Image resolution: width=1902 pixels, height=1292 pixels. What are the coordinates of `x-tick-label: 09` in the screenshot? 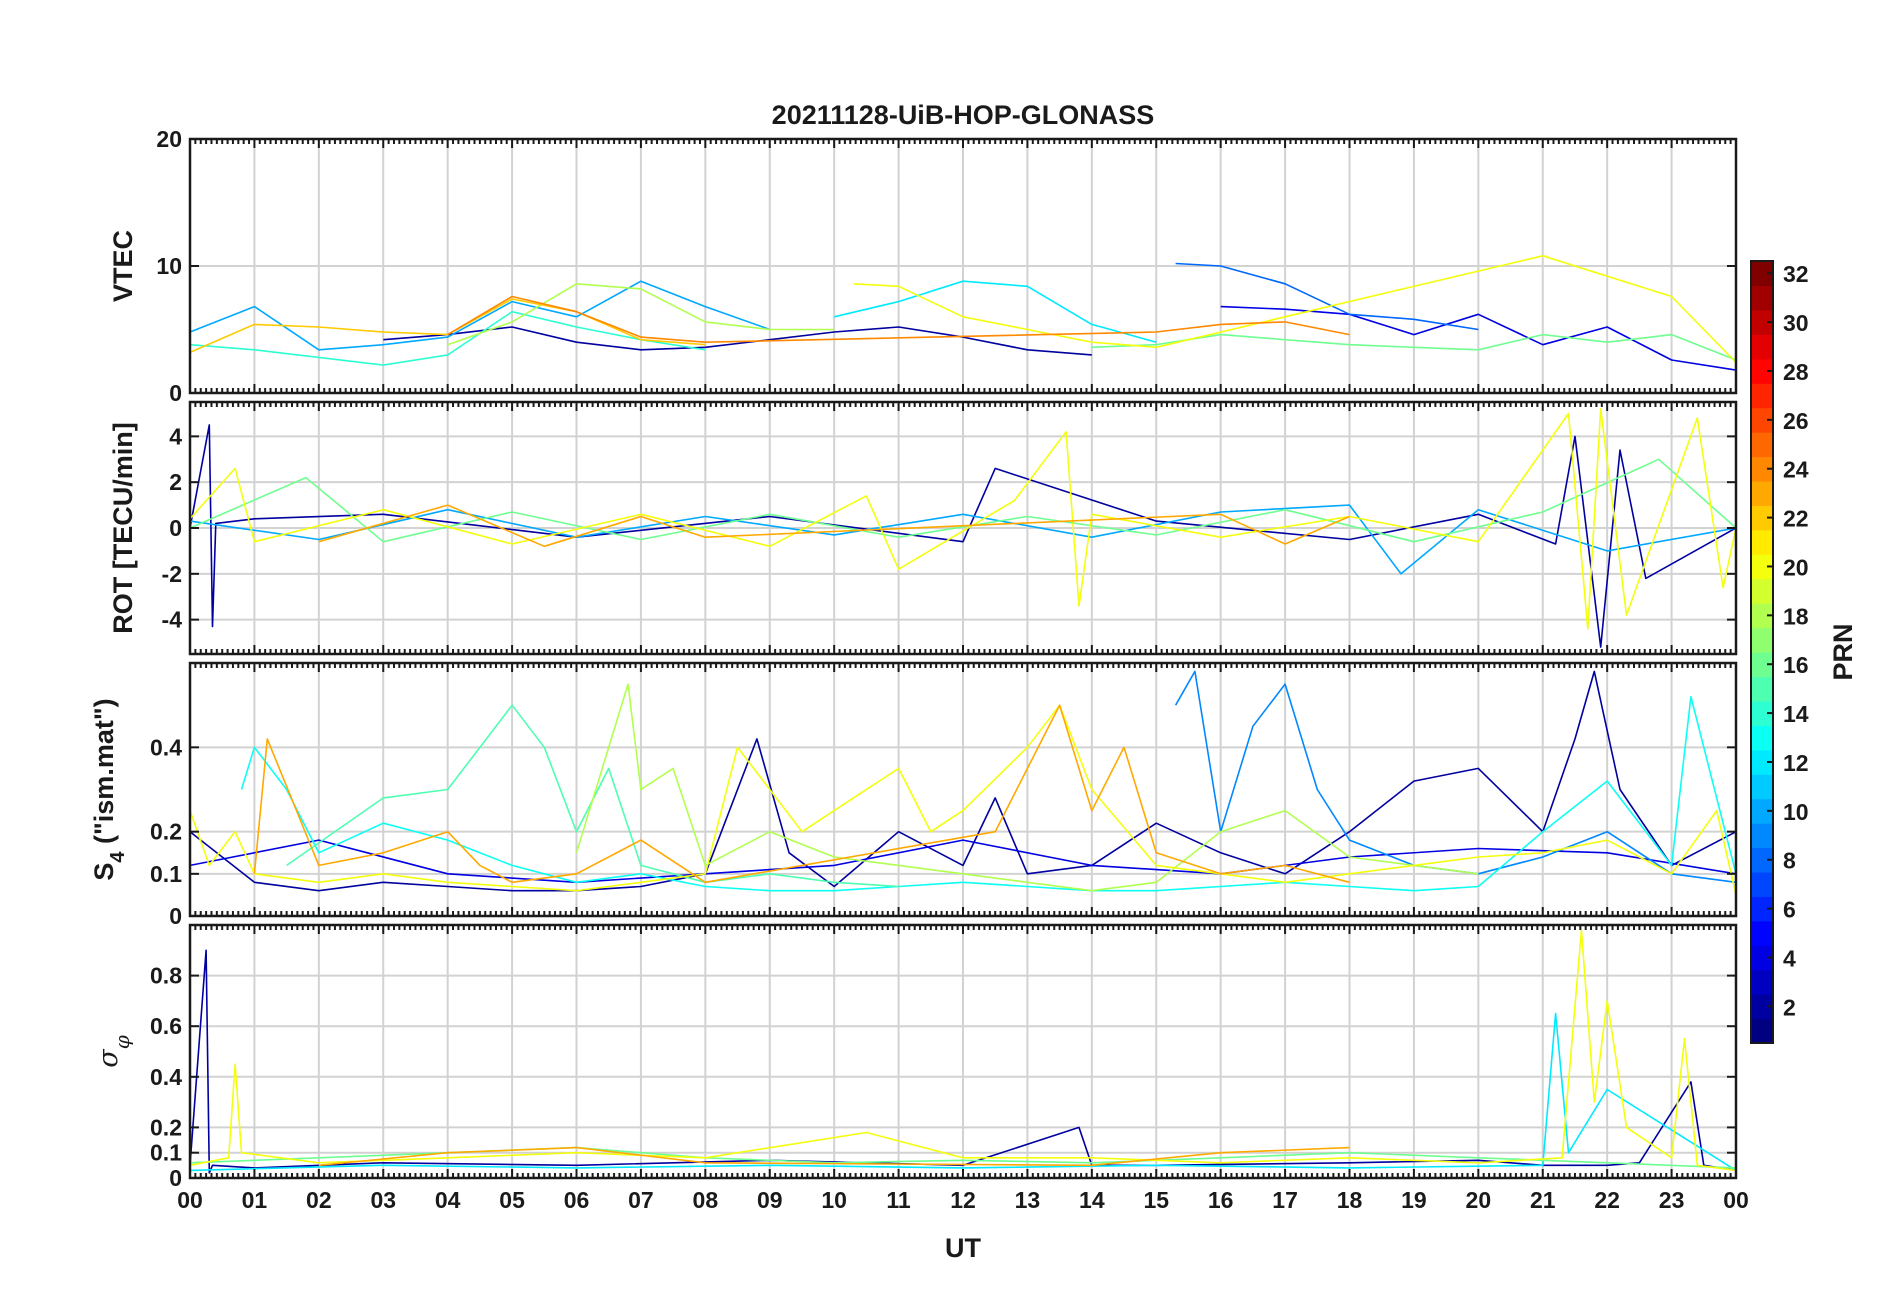 It's located at (770, 1200).